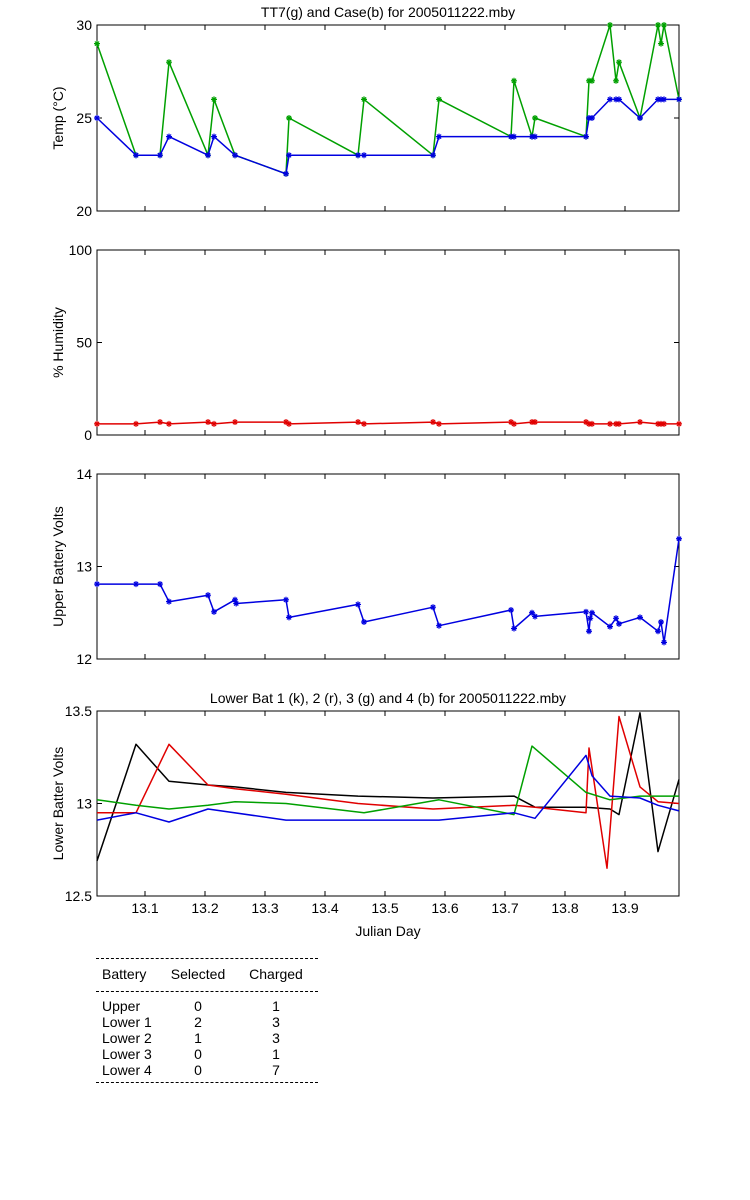 The image size is (750, 1200). What do you see at coordinates (127, 1054) in the screenshot?
I see `cell-battery: Lower 3` at bounding box center [127, 1054].